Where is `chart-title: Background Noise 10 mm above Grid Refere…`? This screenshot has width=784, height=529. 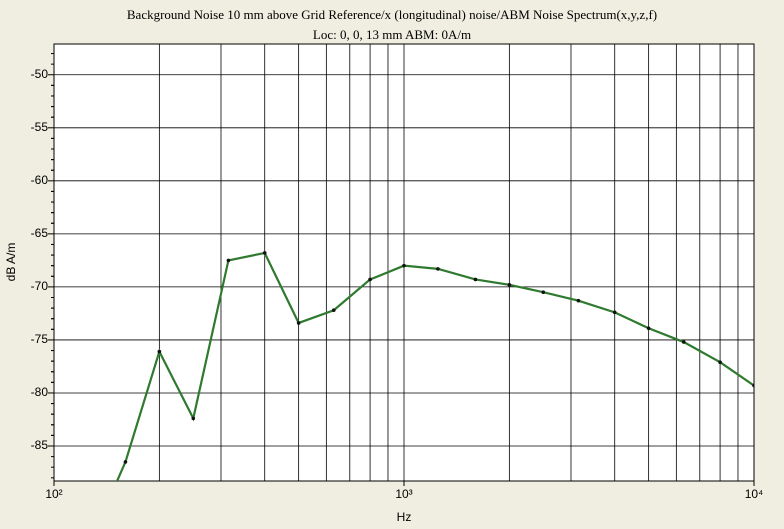 chart-title: Background Noise 10 mm above Grid Refere… is located at coordinates (392, 14).